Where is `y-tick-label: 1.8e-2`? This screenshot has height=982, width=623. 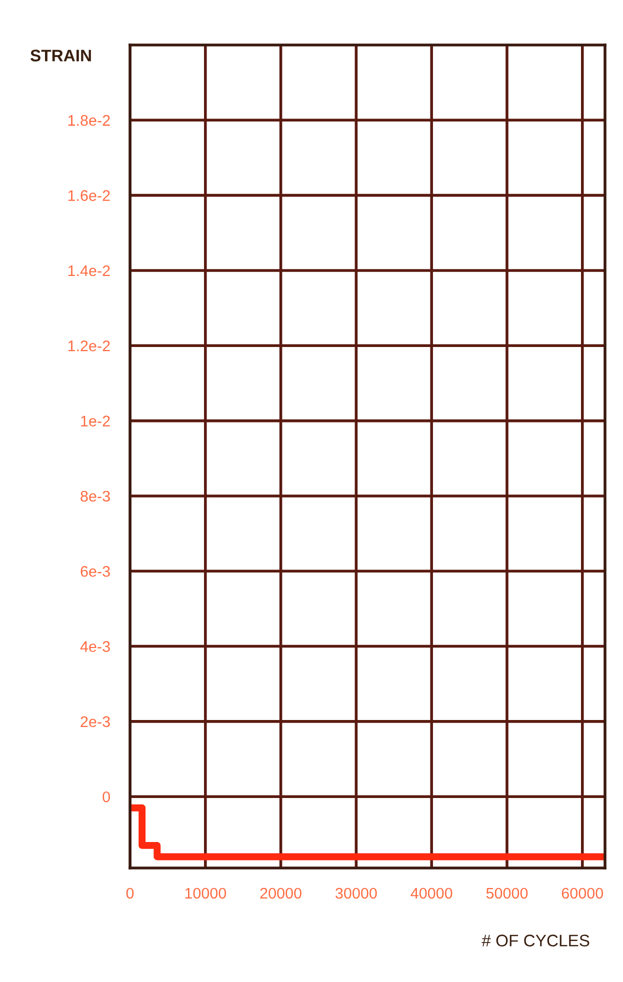 y-tick-label: 1.8e-2 is located at coordinates (89, 120).